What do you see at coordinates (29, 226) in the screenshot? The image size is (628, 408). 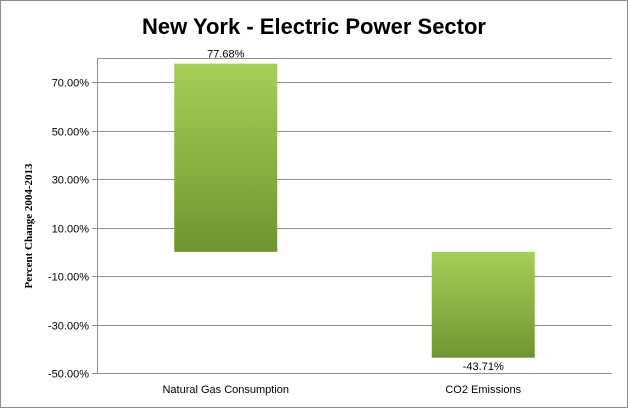 I see `y-axis-label: Percent Change 2004-2013` at bounding box center [29, 226].